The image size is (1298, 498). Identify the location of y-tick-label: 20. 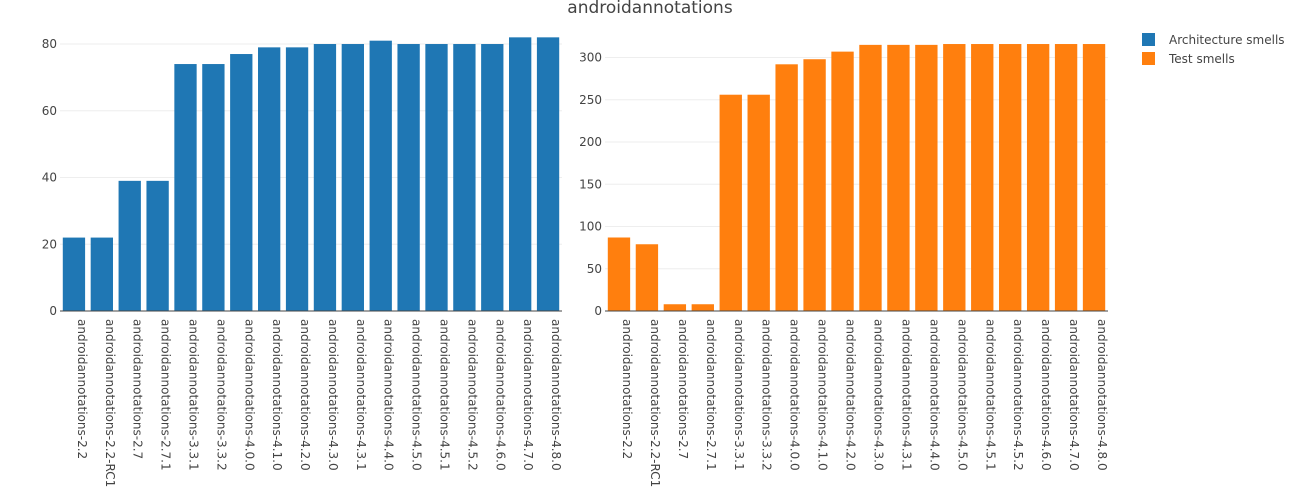
(49, 244).